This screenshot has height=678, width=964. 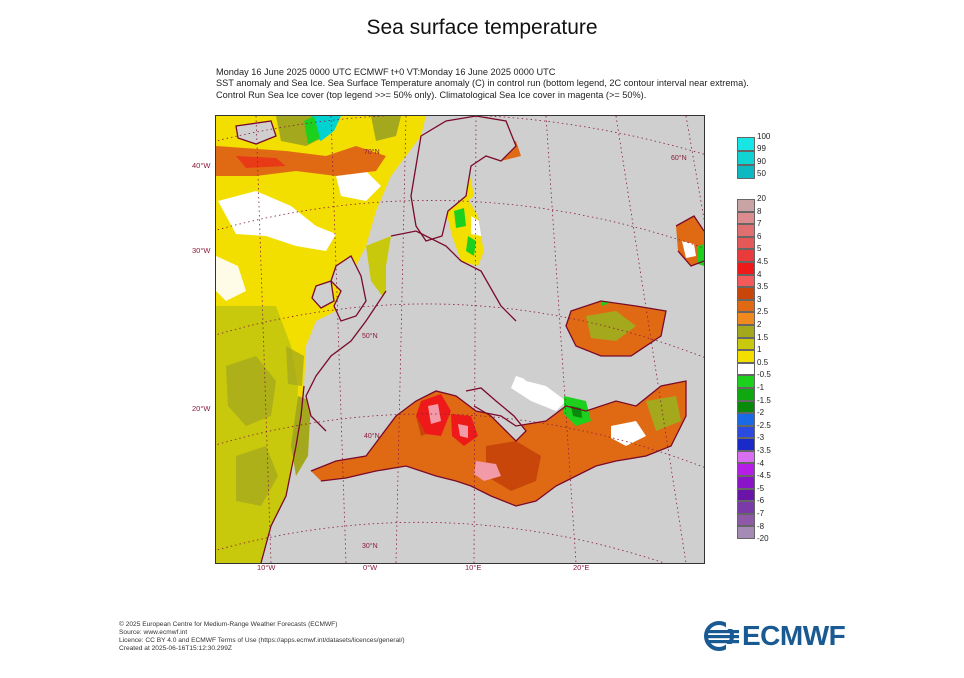 I want to click on sst-legend-label: 5, so click(x=759, y=249).